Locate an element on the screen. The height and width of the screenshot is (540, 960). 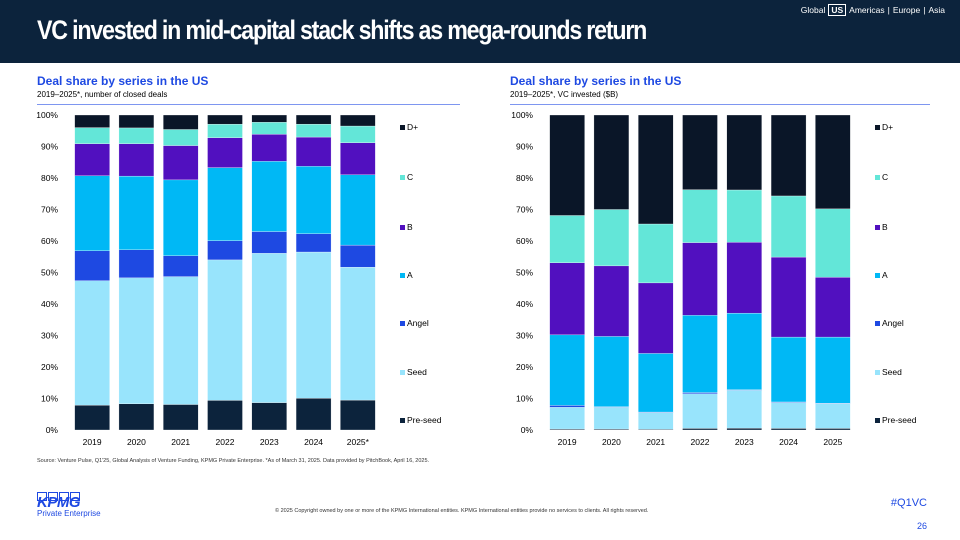
region-europe: Europe is located at coordinates (906, 10).